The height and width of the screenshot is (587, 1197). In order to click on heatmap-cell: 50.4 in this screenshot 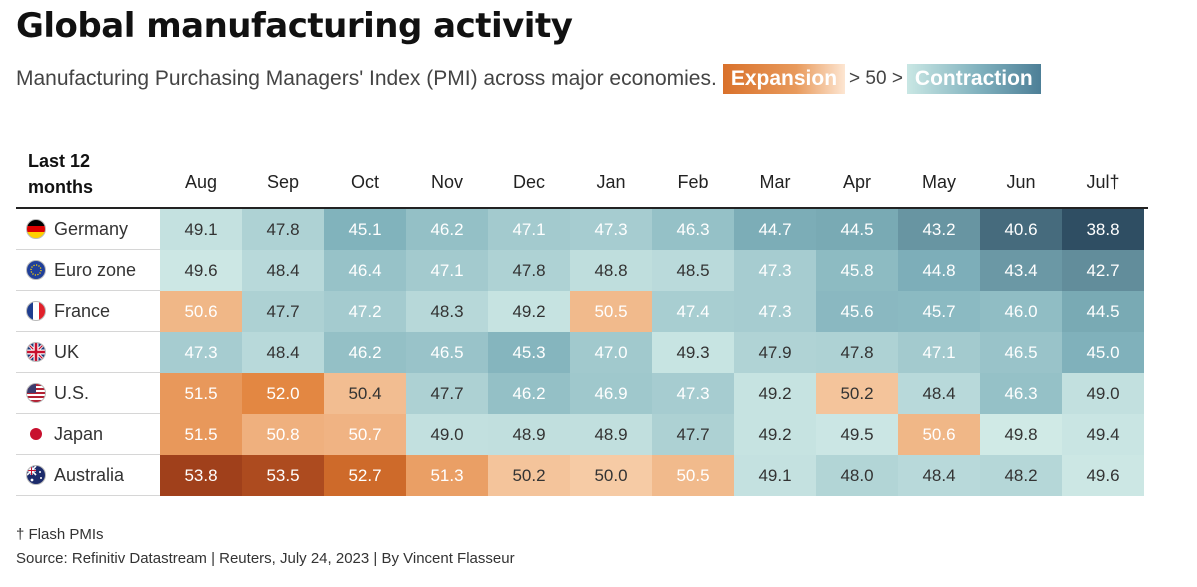, I will do `click(365, 393)`.